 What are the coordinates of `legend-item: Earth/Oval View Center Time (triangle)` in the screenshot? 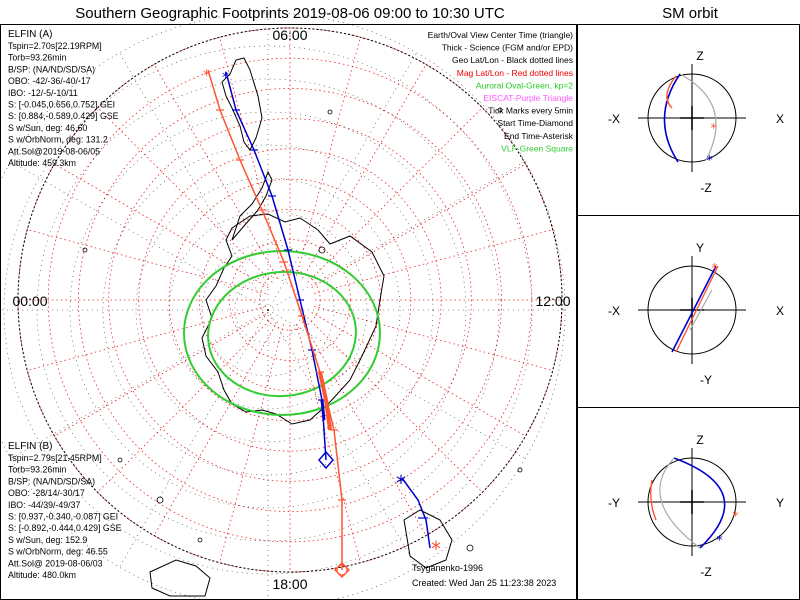 It's located at (501, 35).